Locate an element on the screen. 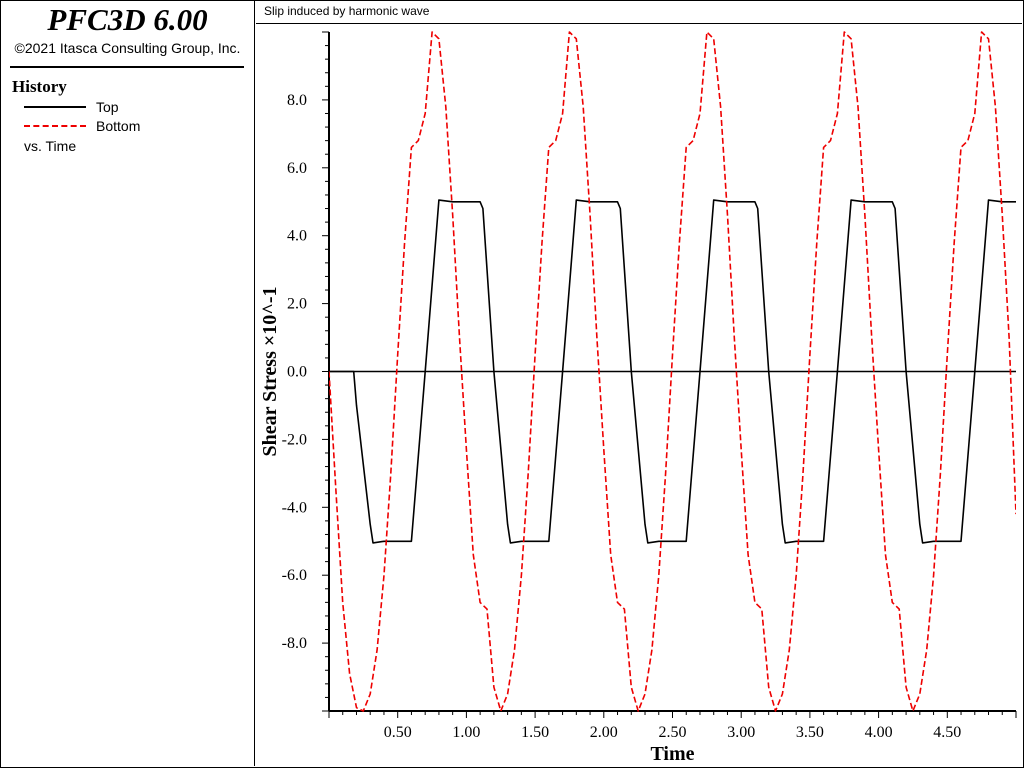 Image resolution: width=1024 pixels, height=768 pixels. y-tick-label: 6.0 is located at coordinates (297, 168).